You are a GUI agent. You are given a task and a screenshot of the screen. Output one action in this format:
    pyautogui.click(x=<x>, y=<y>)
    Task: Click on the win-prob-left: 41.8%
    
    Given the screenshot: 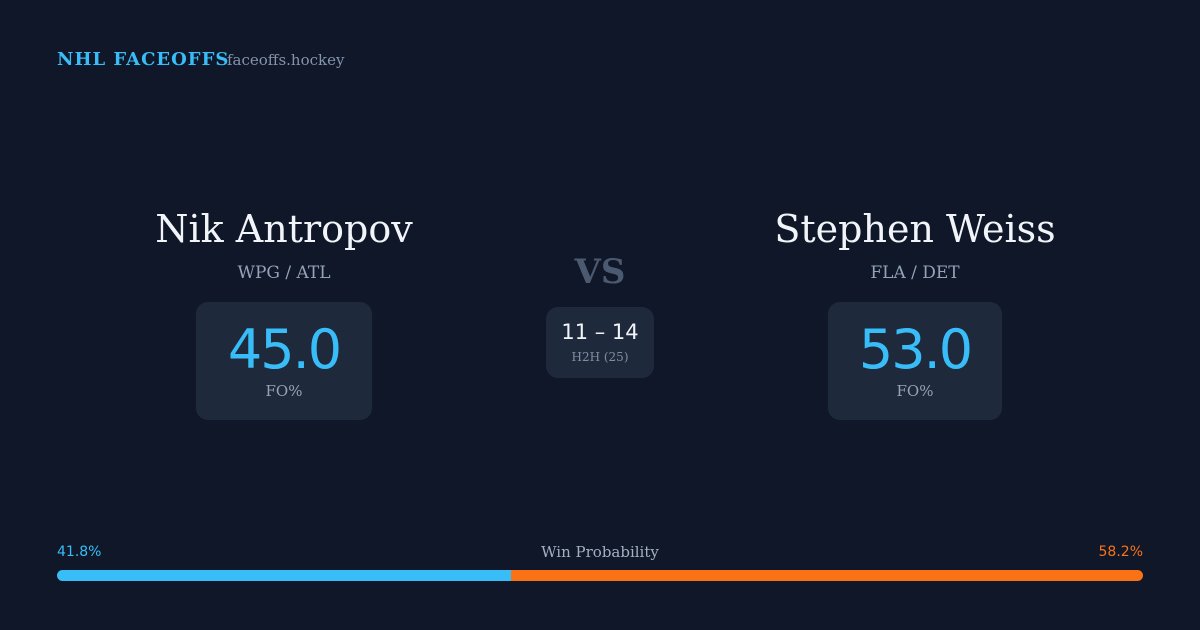 What is the action you would take?
    pyautogui.click(x=79, y=552)
    